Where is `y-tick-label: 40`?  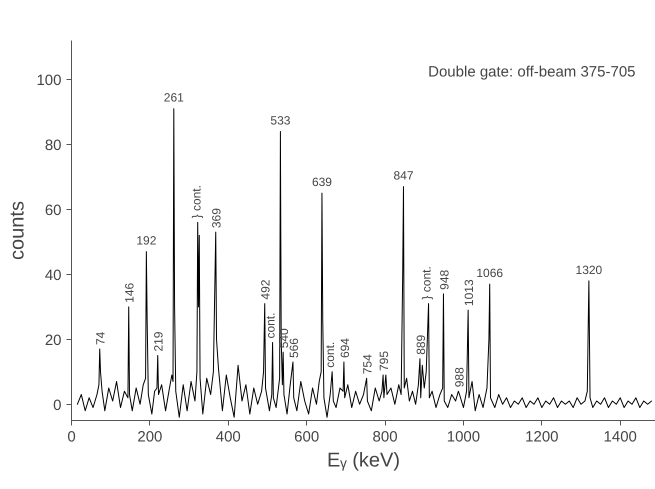 y-tick-label: 40 is located at coordinates (53, 275).